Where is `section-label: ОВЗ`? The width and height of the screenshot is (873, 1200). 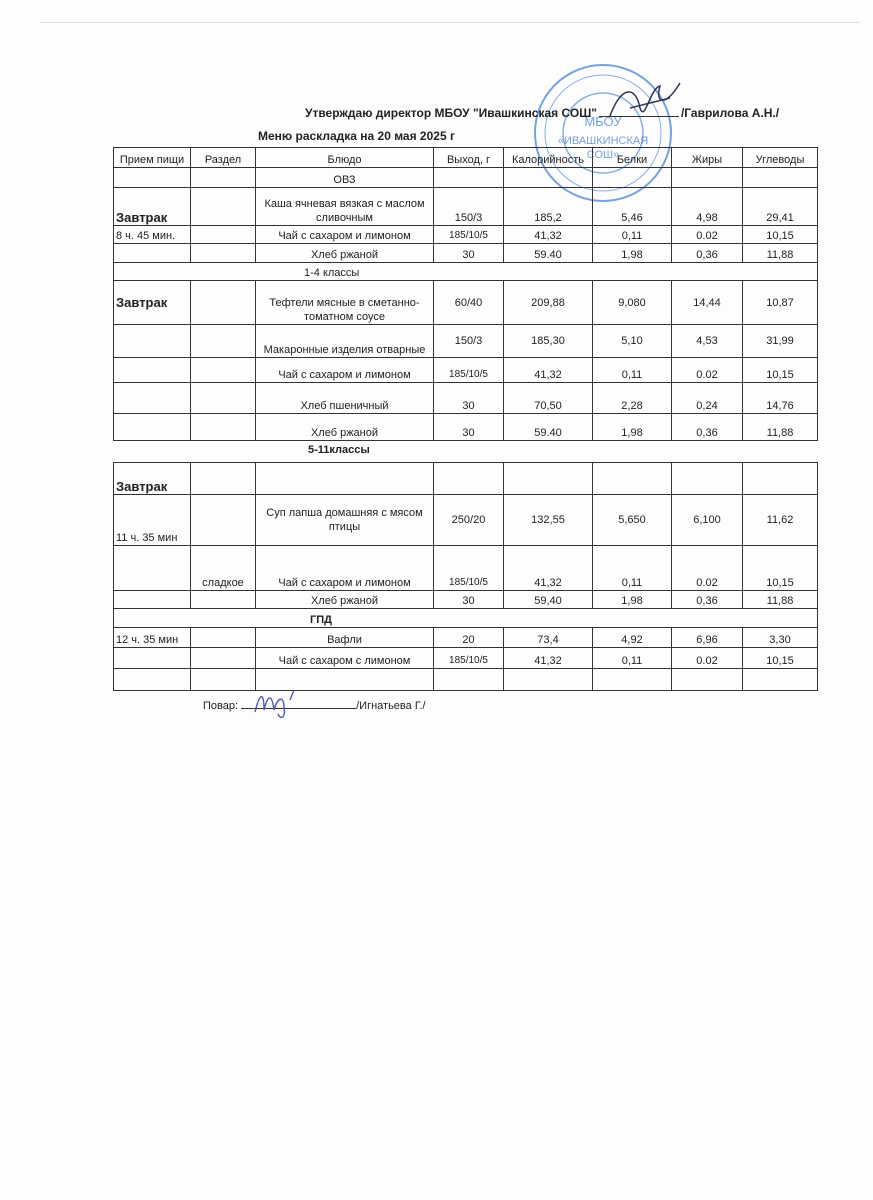
section-label: ОВЗ is located at coordinates (344, 177).